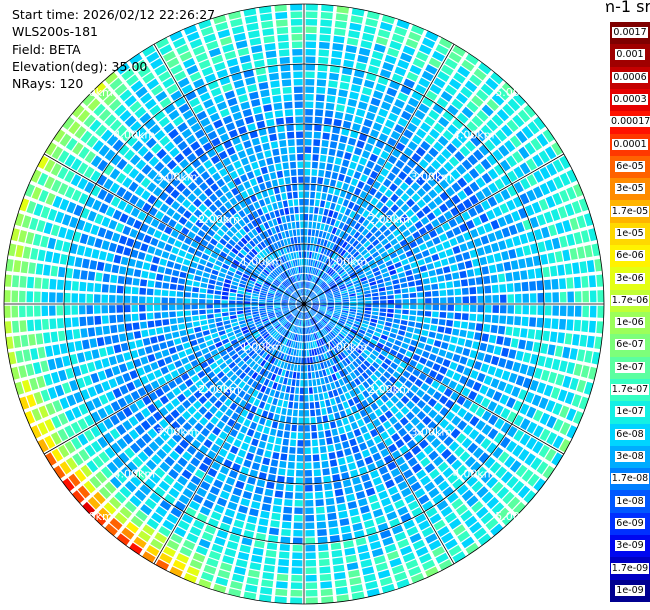  What do you see at coordinates (379, 174) in the screenshot?
I see `azimuth-line` at bounding box center [379, 174].